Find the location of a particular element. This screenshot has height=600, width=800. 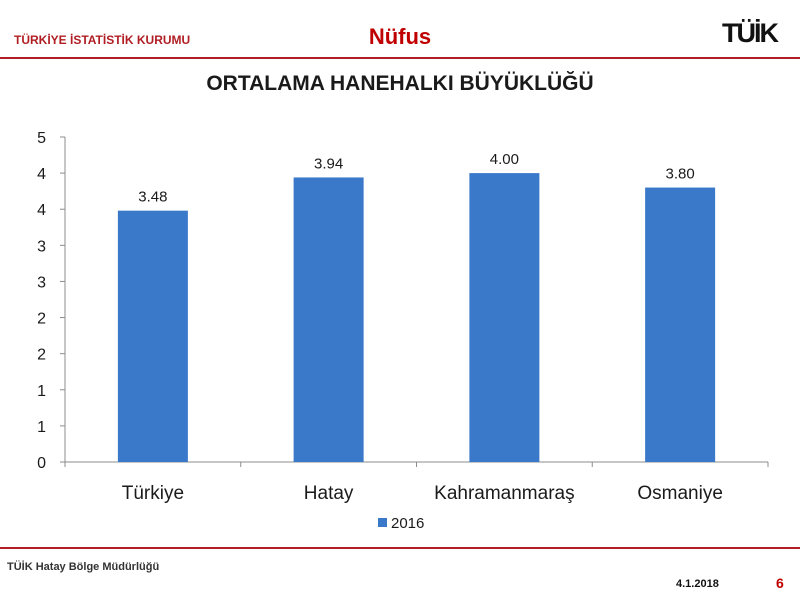

x-axis-labels: Türkiye Hatay Kahramanmaraş Osmaniye is located at coordinates (422, 493).